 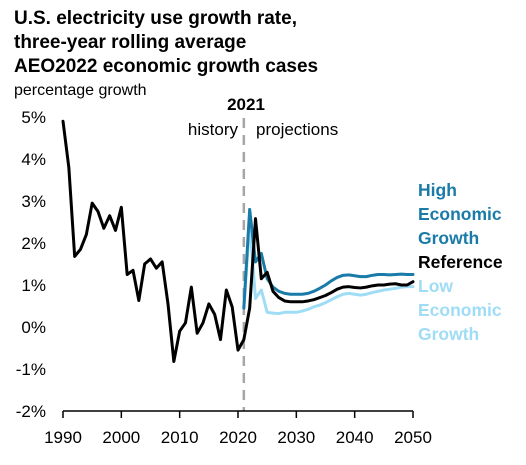 What do you see at coordinates (31, 369) in the screenshot?
I see `y-tick-label: -1%` at bounding box center [31, 369].